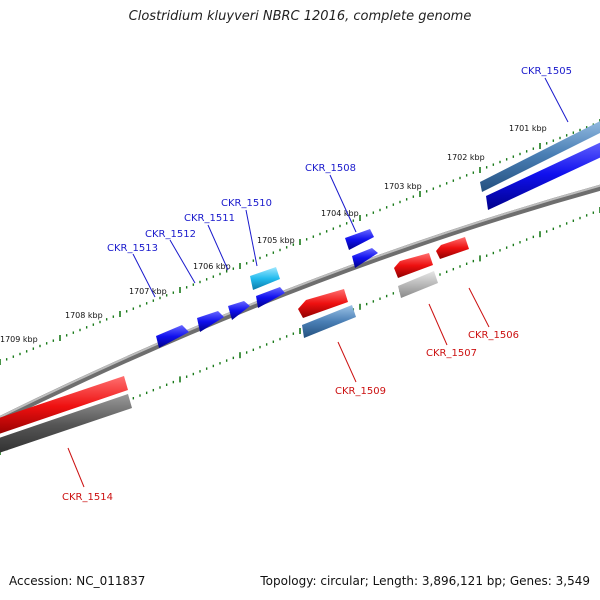  I want to click on gene-ckr-1514-body, so click(64, 405).